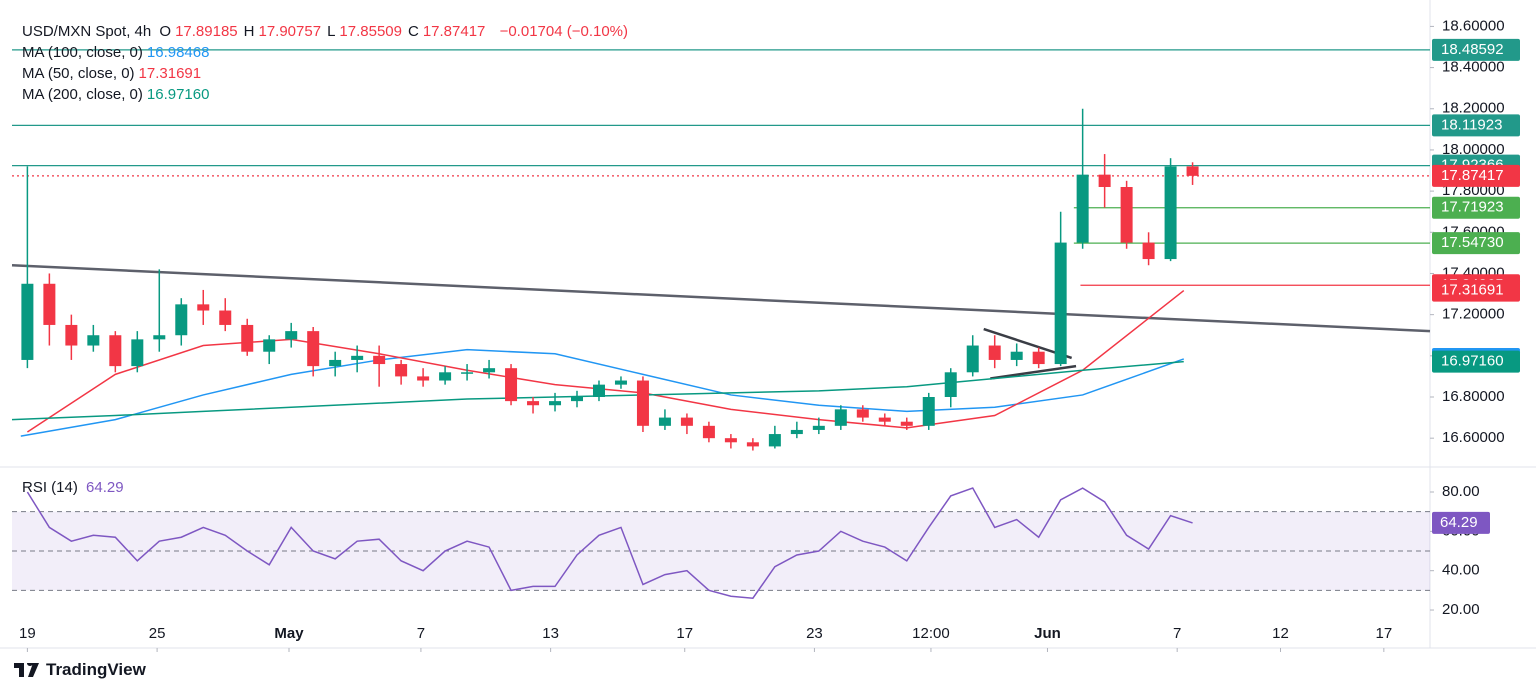 The image size is (1536, 693). I want to click on rsi-line, so click(609, 543).